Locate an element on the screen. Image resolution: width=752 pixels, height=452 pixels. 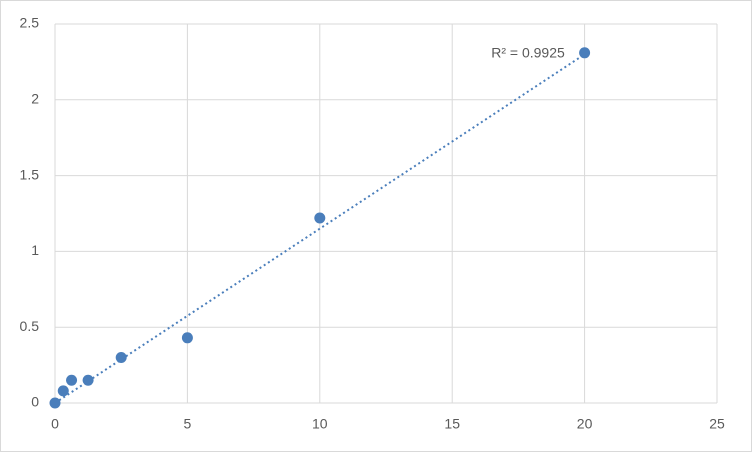
x-tick-label: 25 is located at coordinates (717, 424).